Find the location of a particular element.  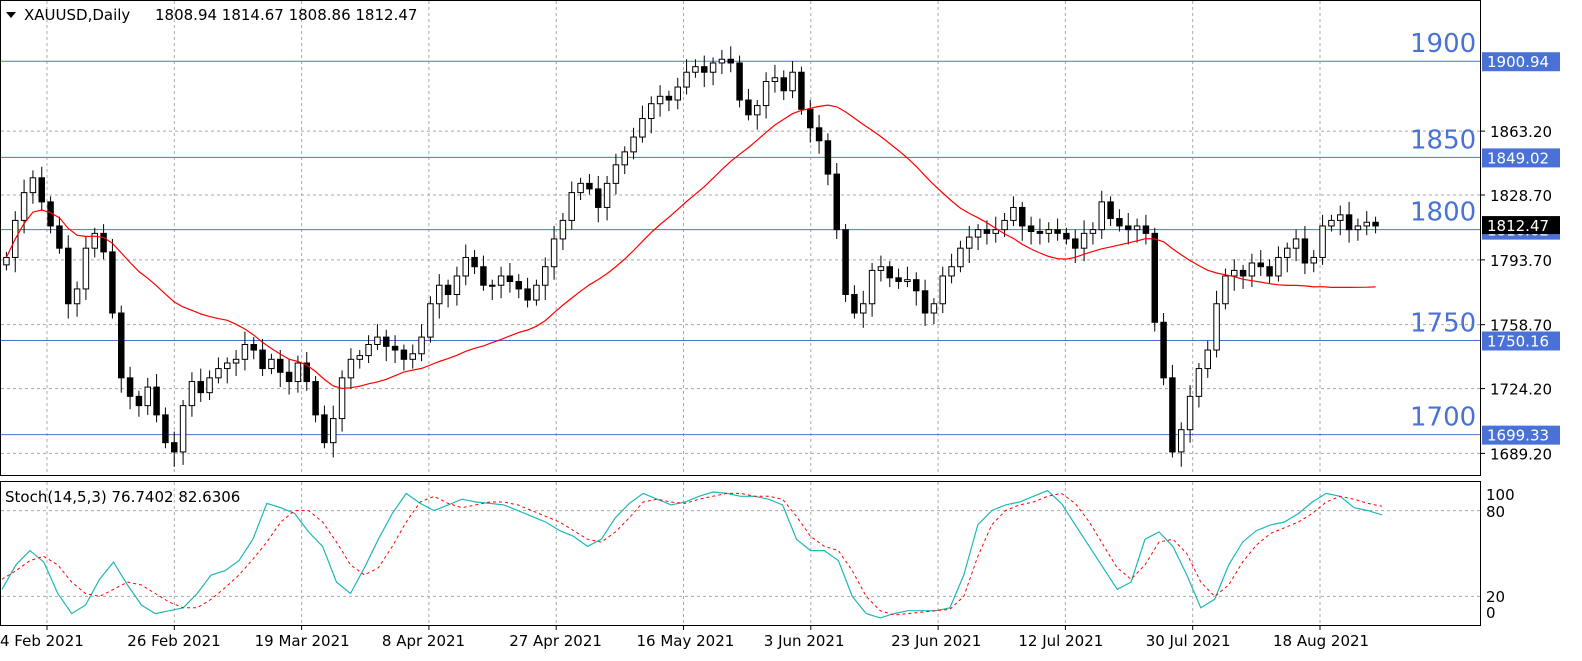

current-price-text: 1812.47 is located at coordinates (1518, 226).